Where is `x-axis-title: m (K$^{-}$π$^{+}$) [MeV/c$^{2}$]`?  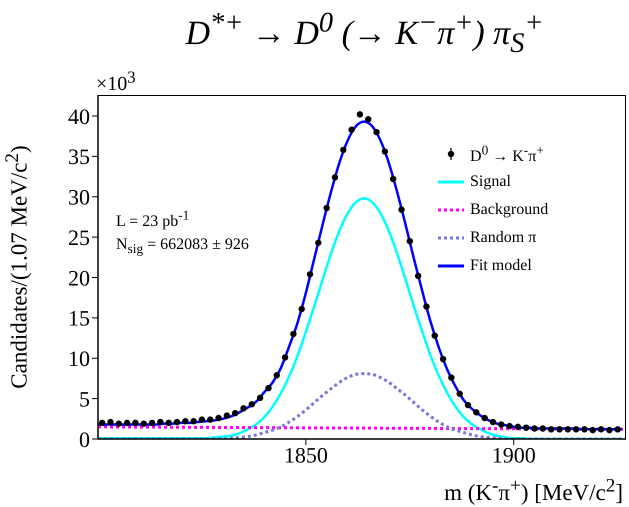 x-axis-title: m (K$^{-}$π$^{+}$) [MeV/c$^{2}$] is located at coordinates (533, 490).